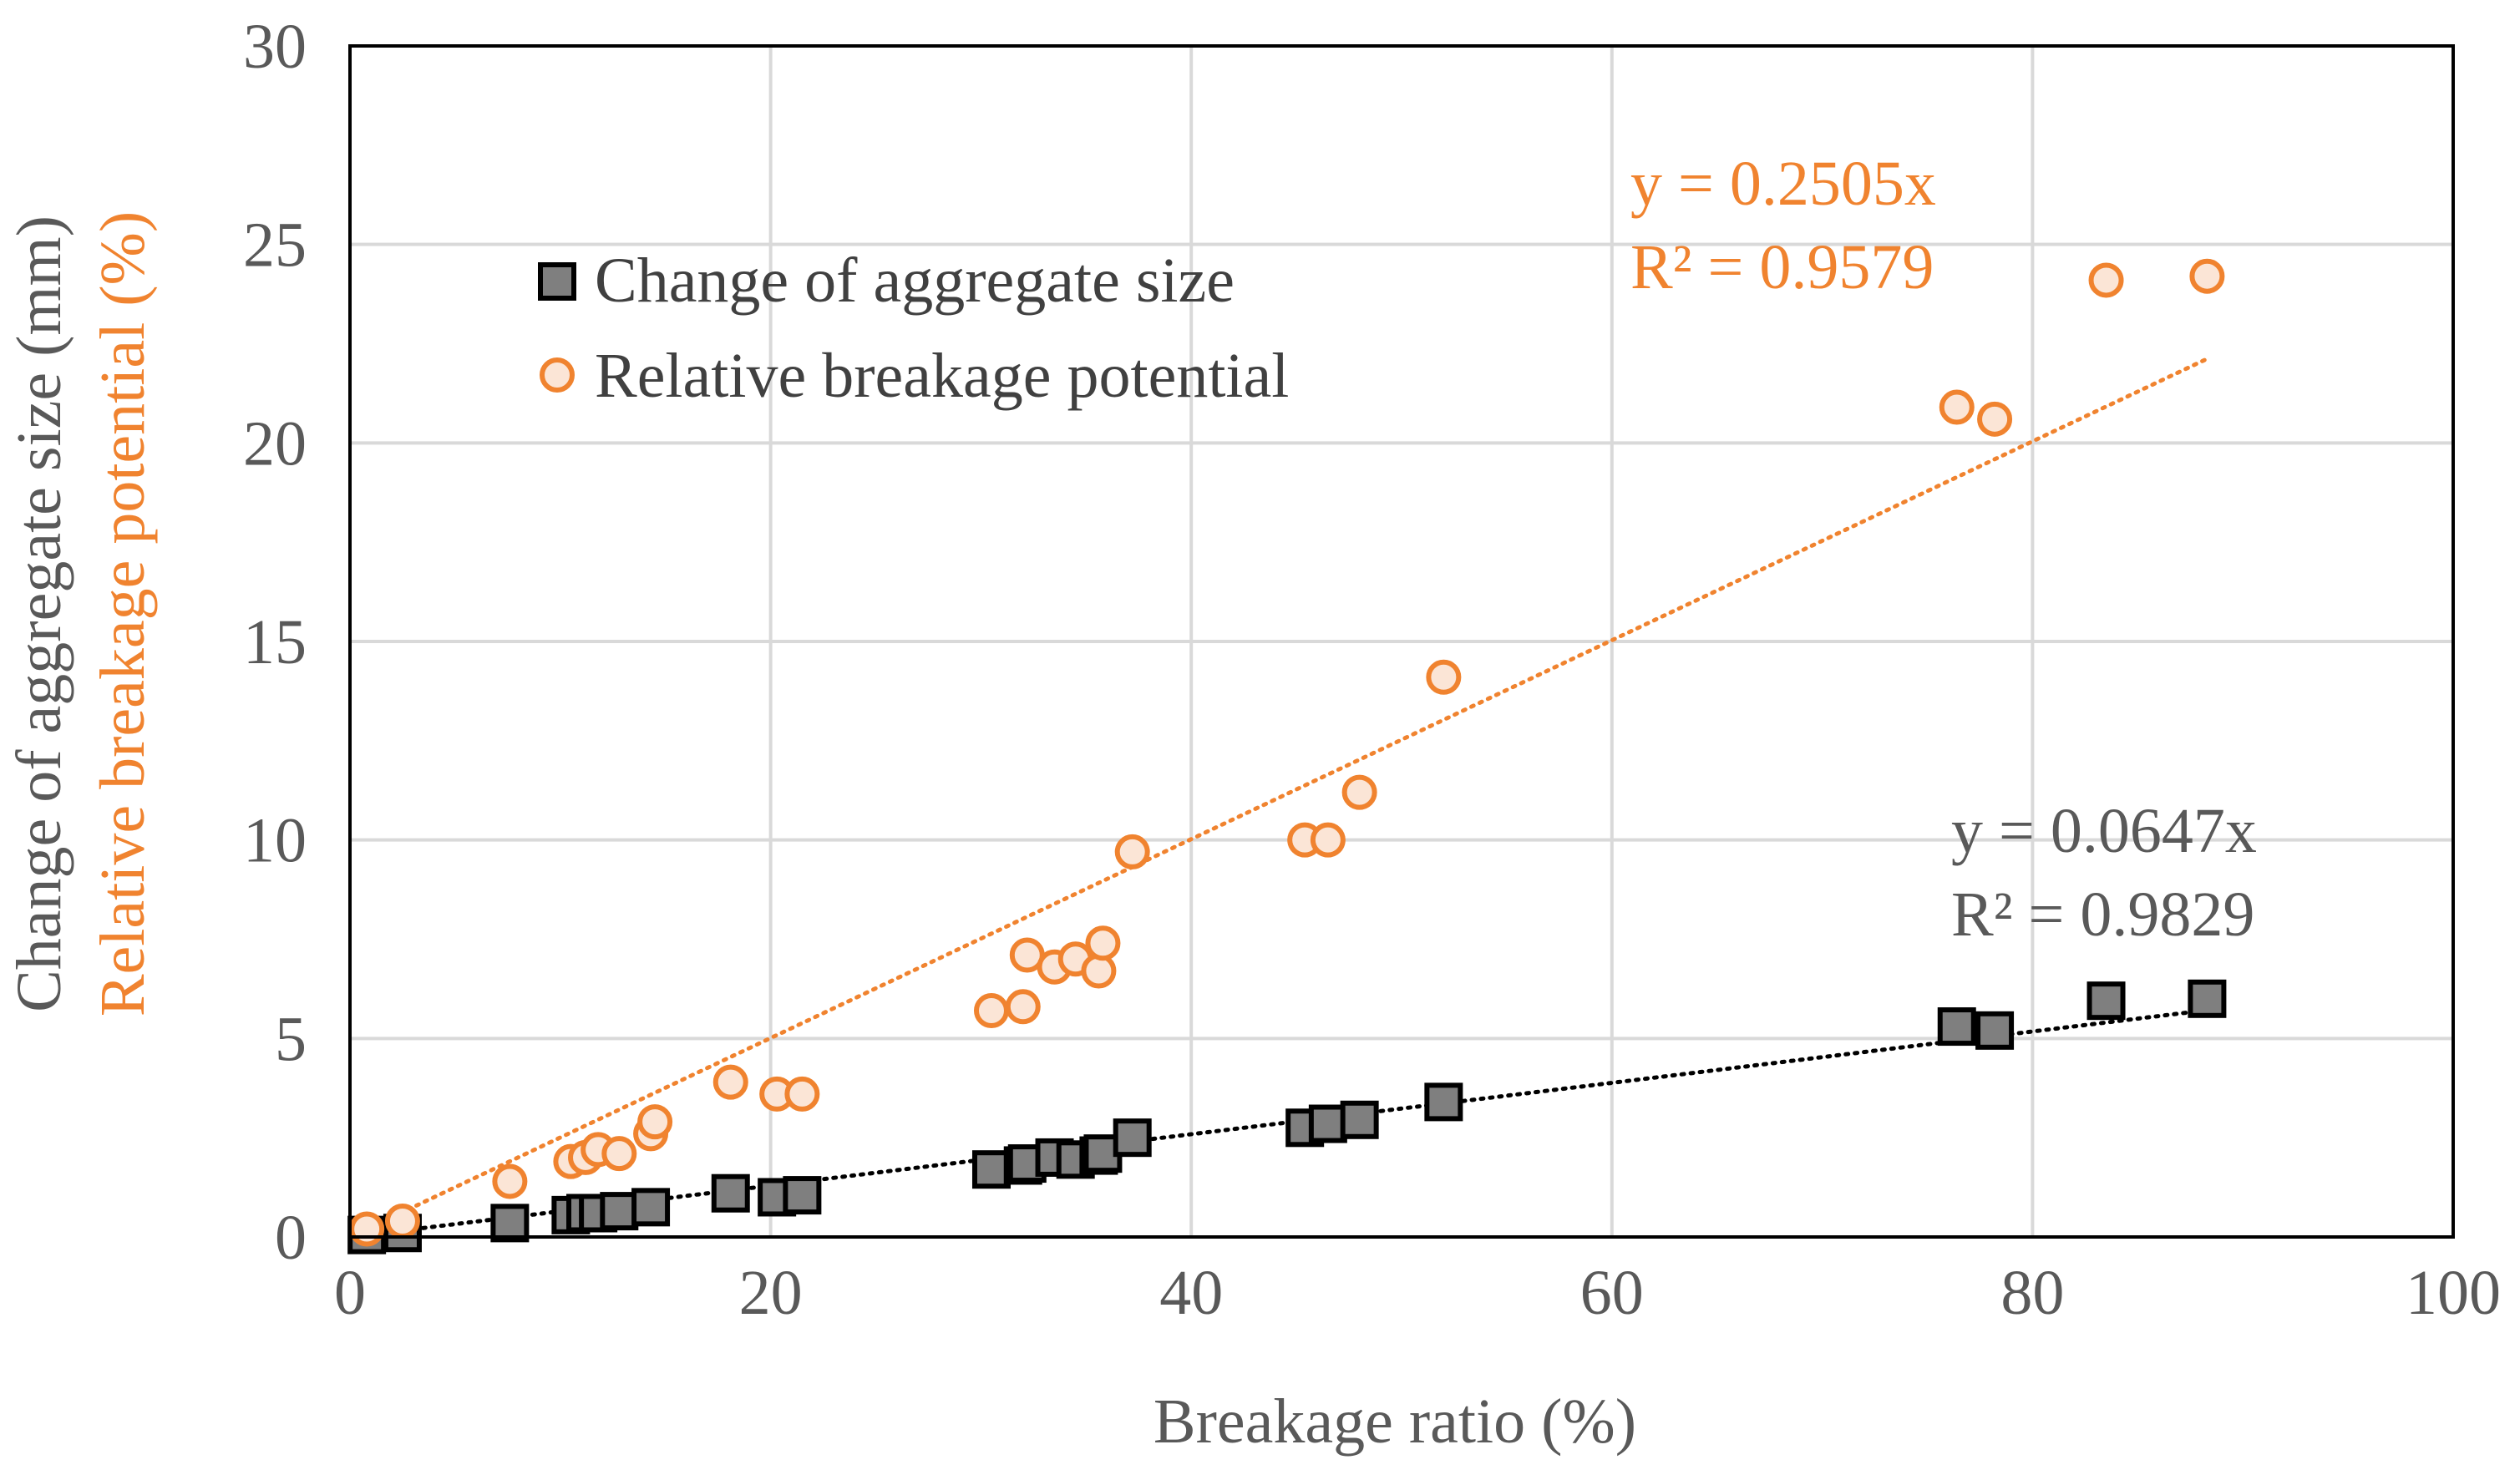 Image resolution: width=2520 pixels, height=1475 pixels. What do you see at coordinates (2453, 1293) in the screenshot?
I see `x-tick-label: 100` at bounding box center [2453, 1293].